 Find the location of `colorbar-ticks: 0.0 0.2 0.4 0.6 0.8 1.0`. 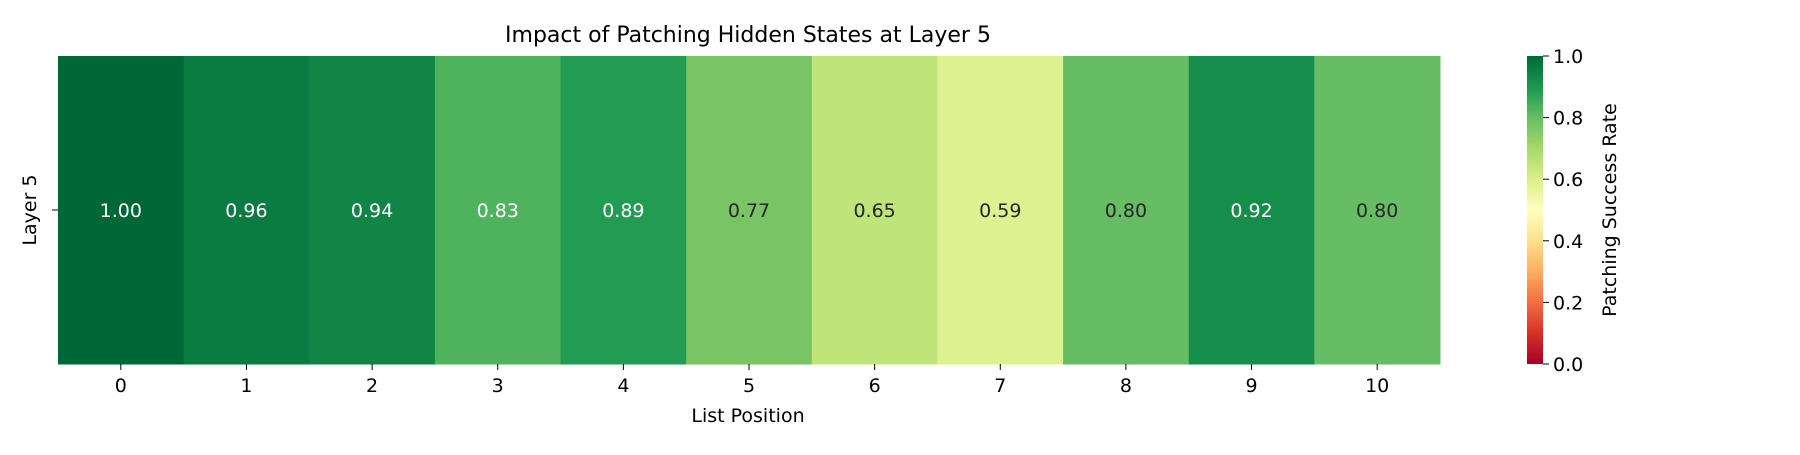

colorbar-ticks: 0.0 0.2 0.4 0.6 0.8 1.0 is located at coordinates (1563, 211).